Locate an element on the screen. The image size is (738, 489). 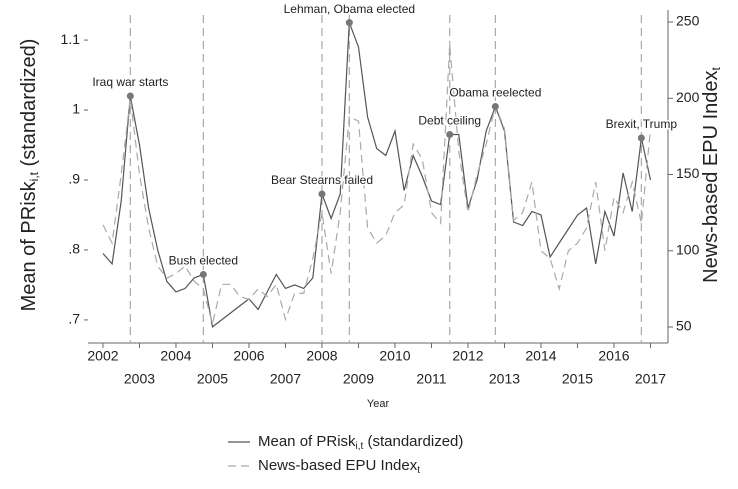
y-tick-label: 1.1 is located at coordinates (71, 39).